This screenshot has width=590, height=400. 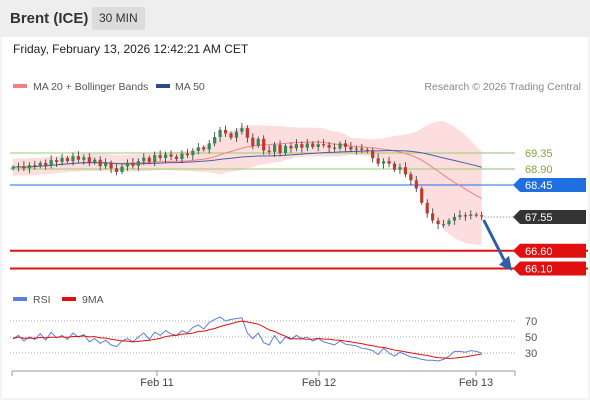 I want to click on legend-9ma-swatch, so click(x=69, y=299).